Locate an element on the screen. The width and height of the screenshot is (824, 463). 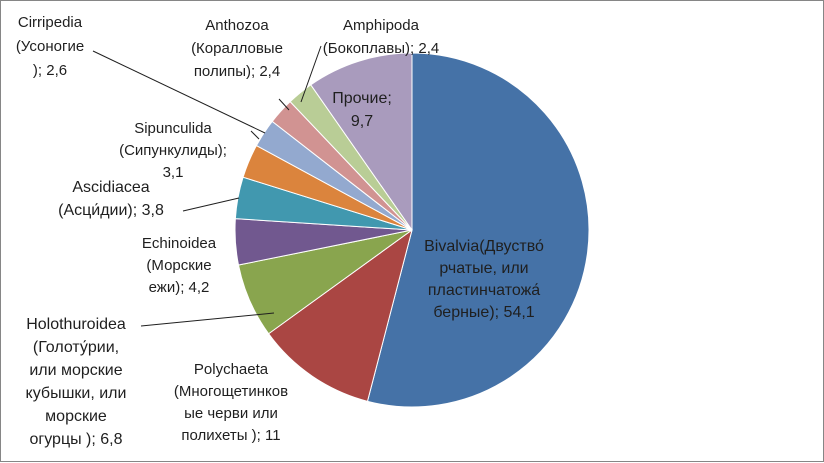
data-label-line: (Бокоплавы); 2,4 is located at coordinates (381, 48).